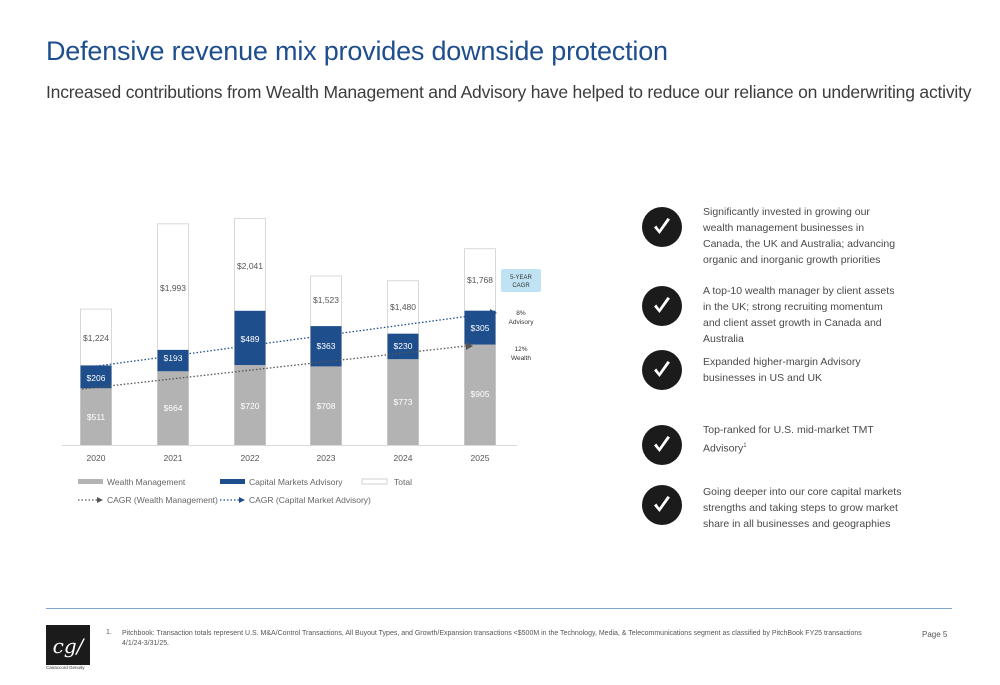 The height and width of the screenshot is (685, 1000). What do you see at coordinates (162, 500) in the screenshot?
I see `legend-label-cagr-wealth: CAGR (Wealth Management)` at bounding box center [162, 500].